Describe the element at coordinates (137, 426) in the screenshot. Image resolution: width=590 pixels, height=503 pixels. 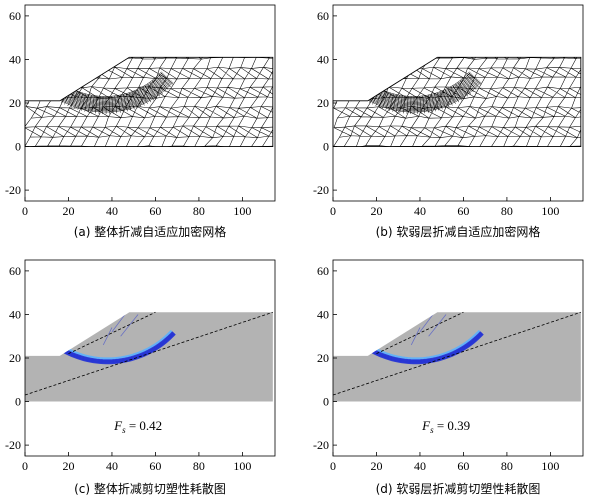
I see `safety-factor-label: Fs = 0.42` at that location.